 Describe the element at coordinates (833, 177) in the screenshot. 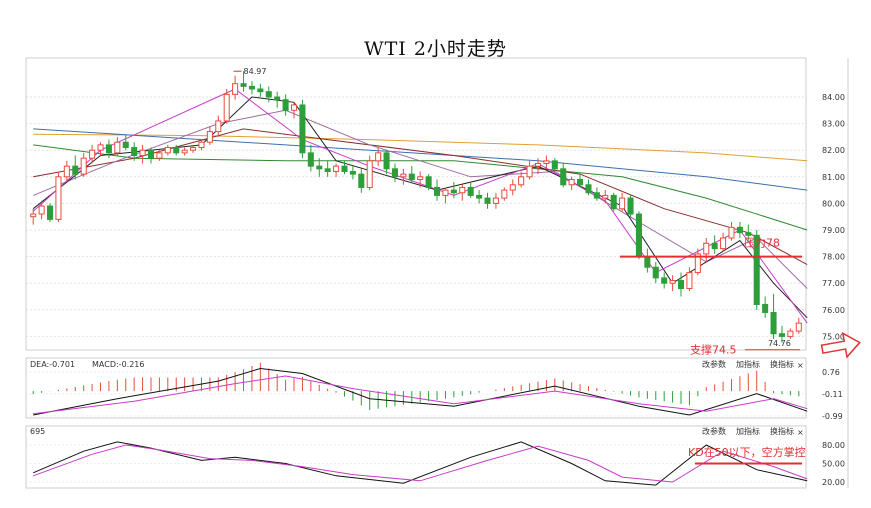

I see `main-y-tick-label: 81.00` at that location.